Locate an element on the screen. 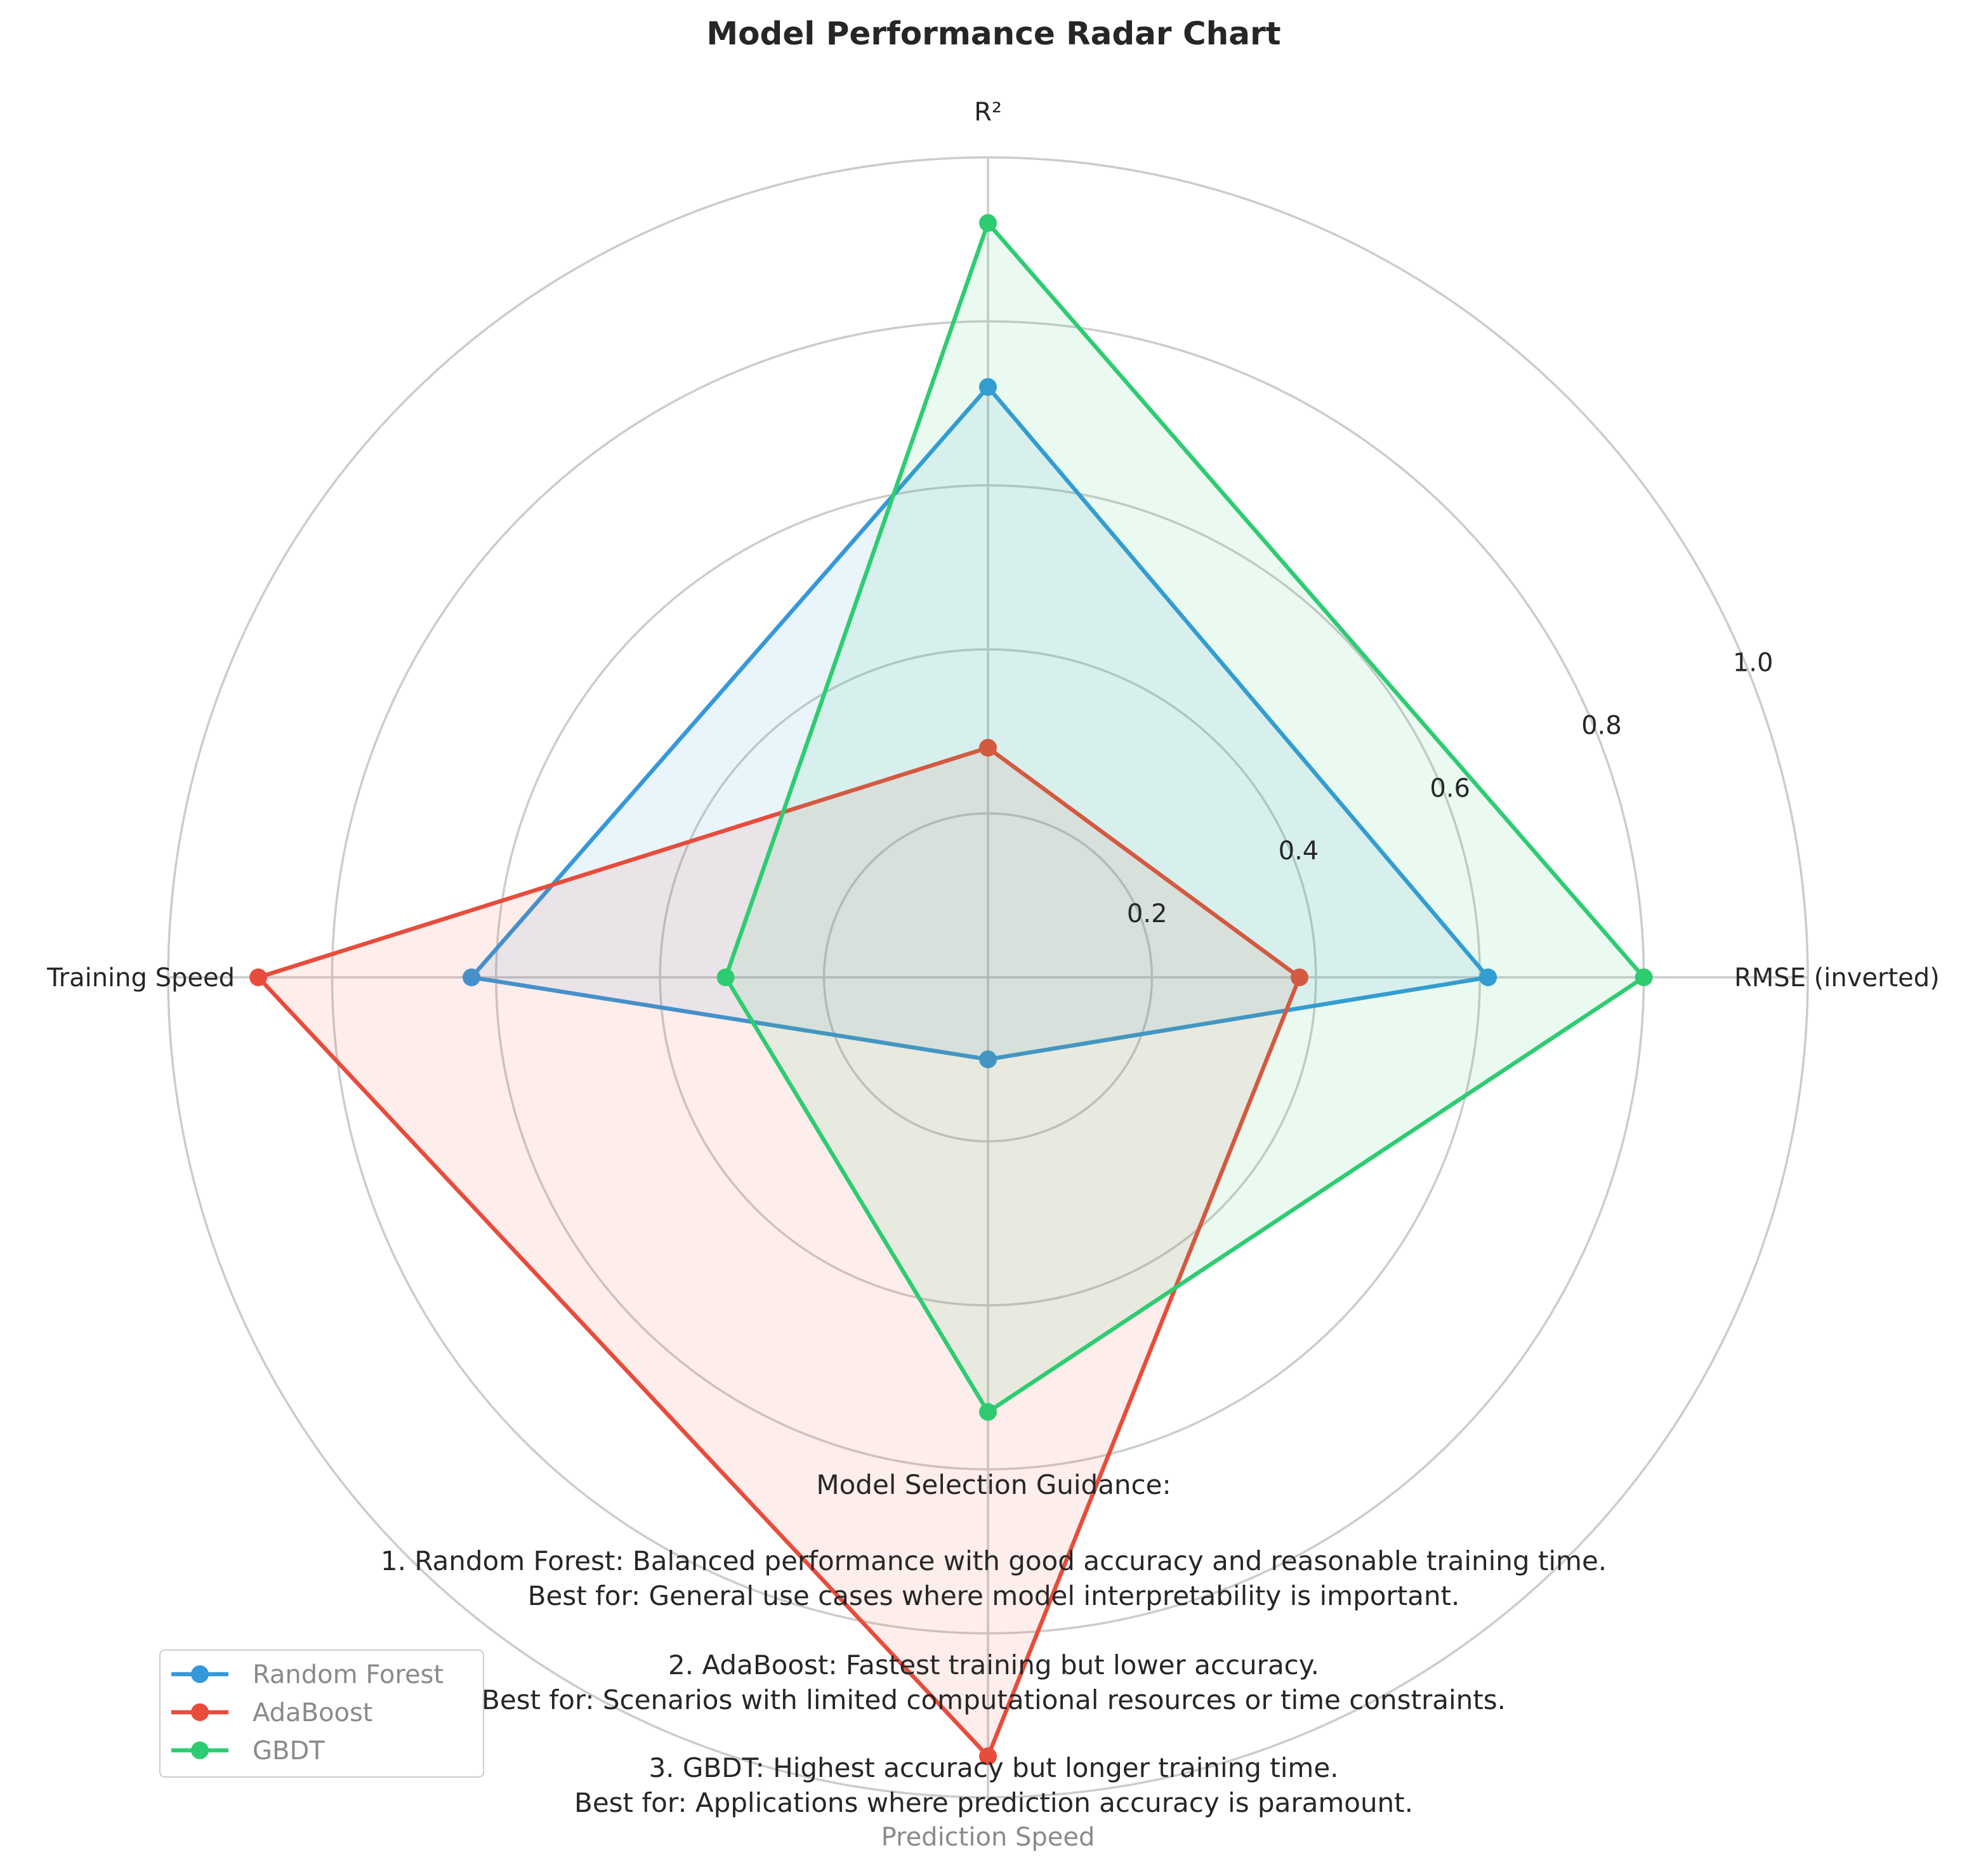 This screenshot has width=1988, height=1876. legend: Random Forest AdaBoost GBDT is located at coordinates (321, 1713).